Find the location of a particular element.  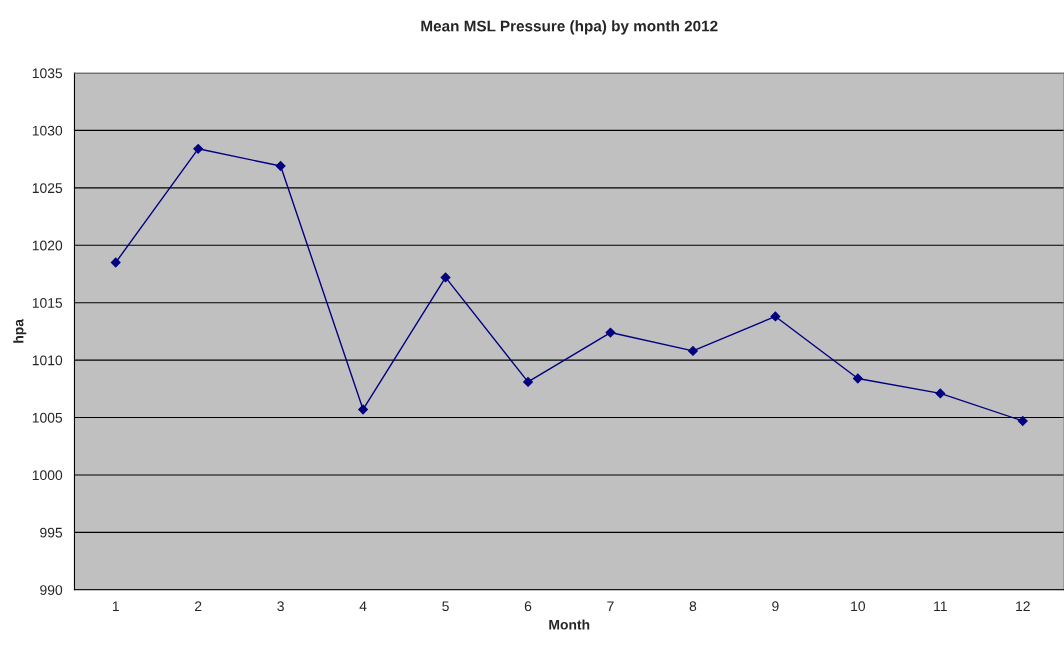

x-tick-label: 8 is located at coordinates (693, 606).